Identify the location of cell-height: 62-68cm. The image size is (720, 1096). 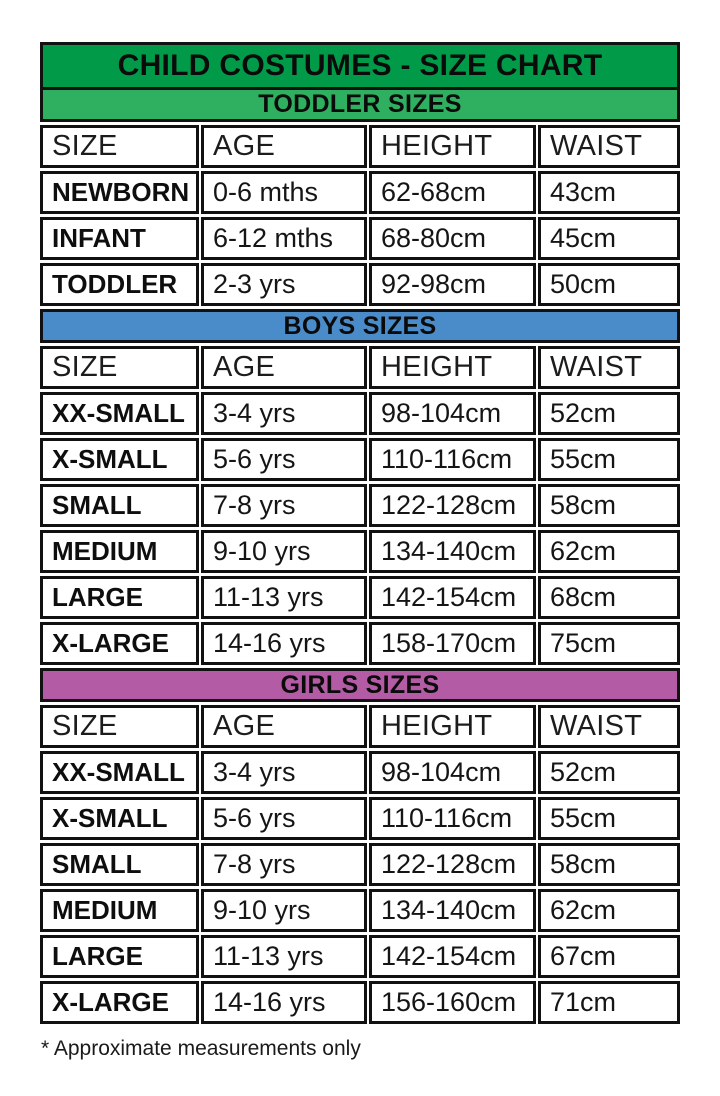
(452, 192).